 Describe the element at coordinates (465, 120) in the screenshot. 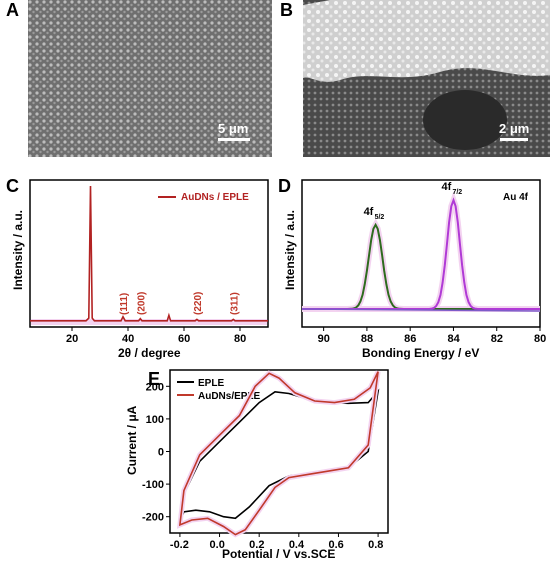

I see `dark-cavity-b` at that location.